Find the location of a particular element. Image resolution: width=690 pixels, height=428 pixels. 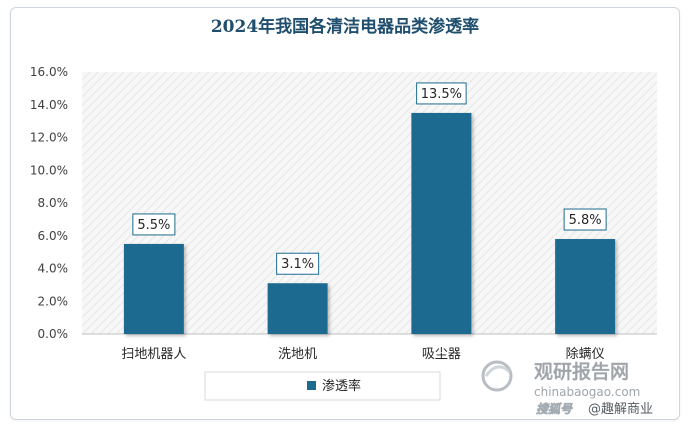

y-tick-label: 2.0% is located at coordinates (53, 301).